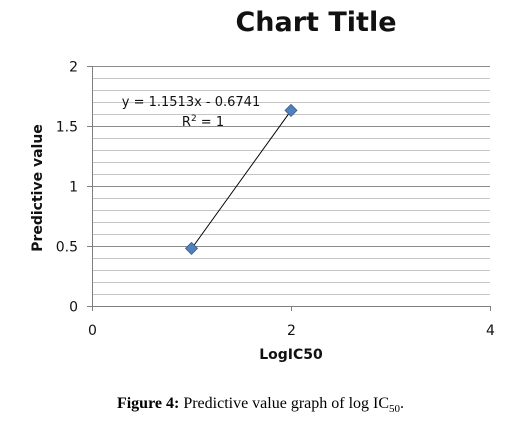  I want to click on chart-title: Chart Title, so click(315, 22).